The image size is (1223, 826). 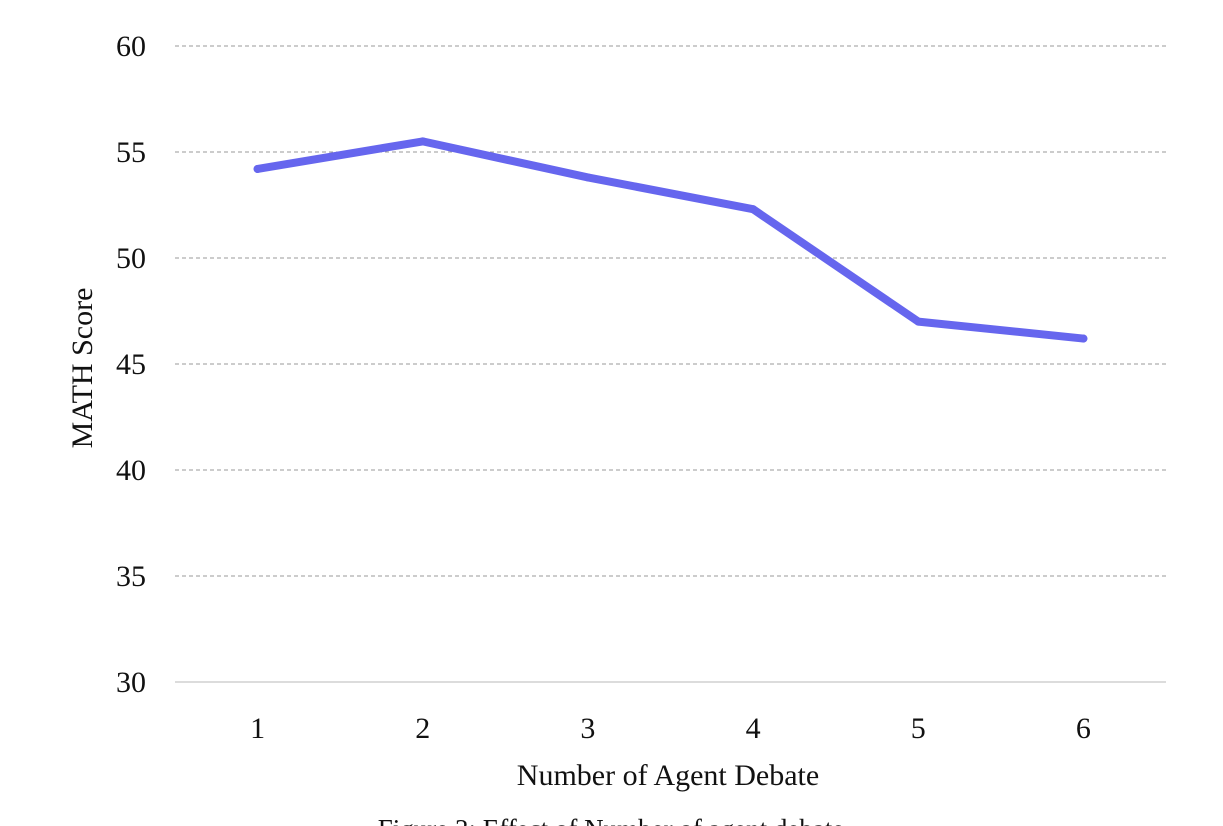 I want to click on x-tick-label: 3, so click(x=587, y=728).